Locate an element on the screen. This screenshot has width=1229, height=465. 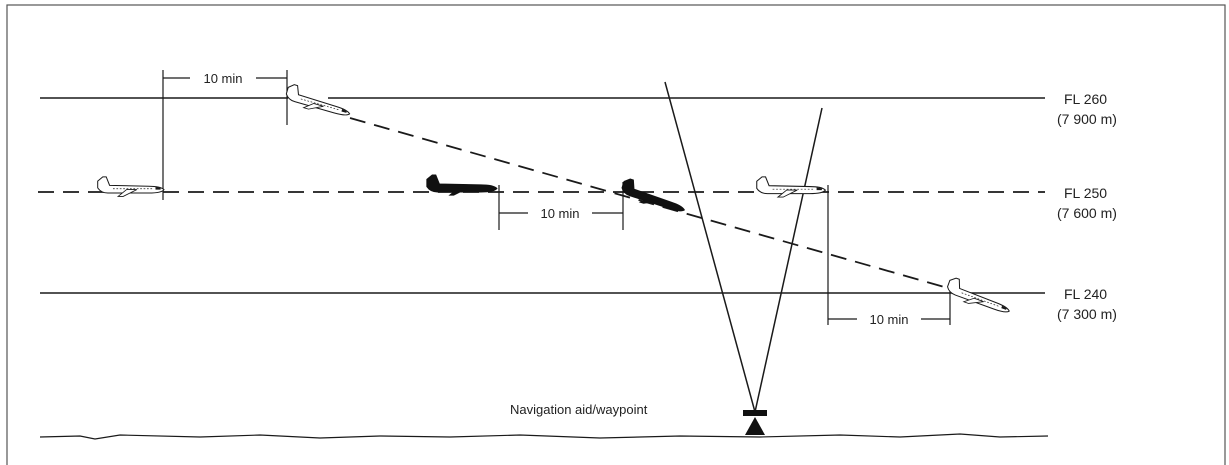
fl240-label: FL 240 is located at coordinates (1085, 294).